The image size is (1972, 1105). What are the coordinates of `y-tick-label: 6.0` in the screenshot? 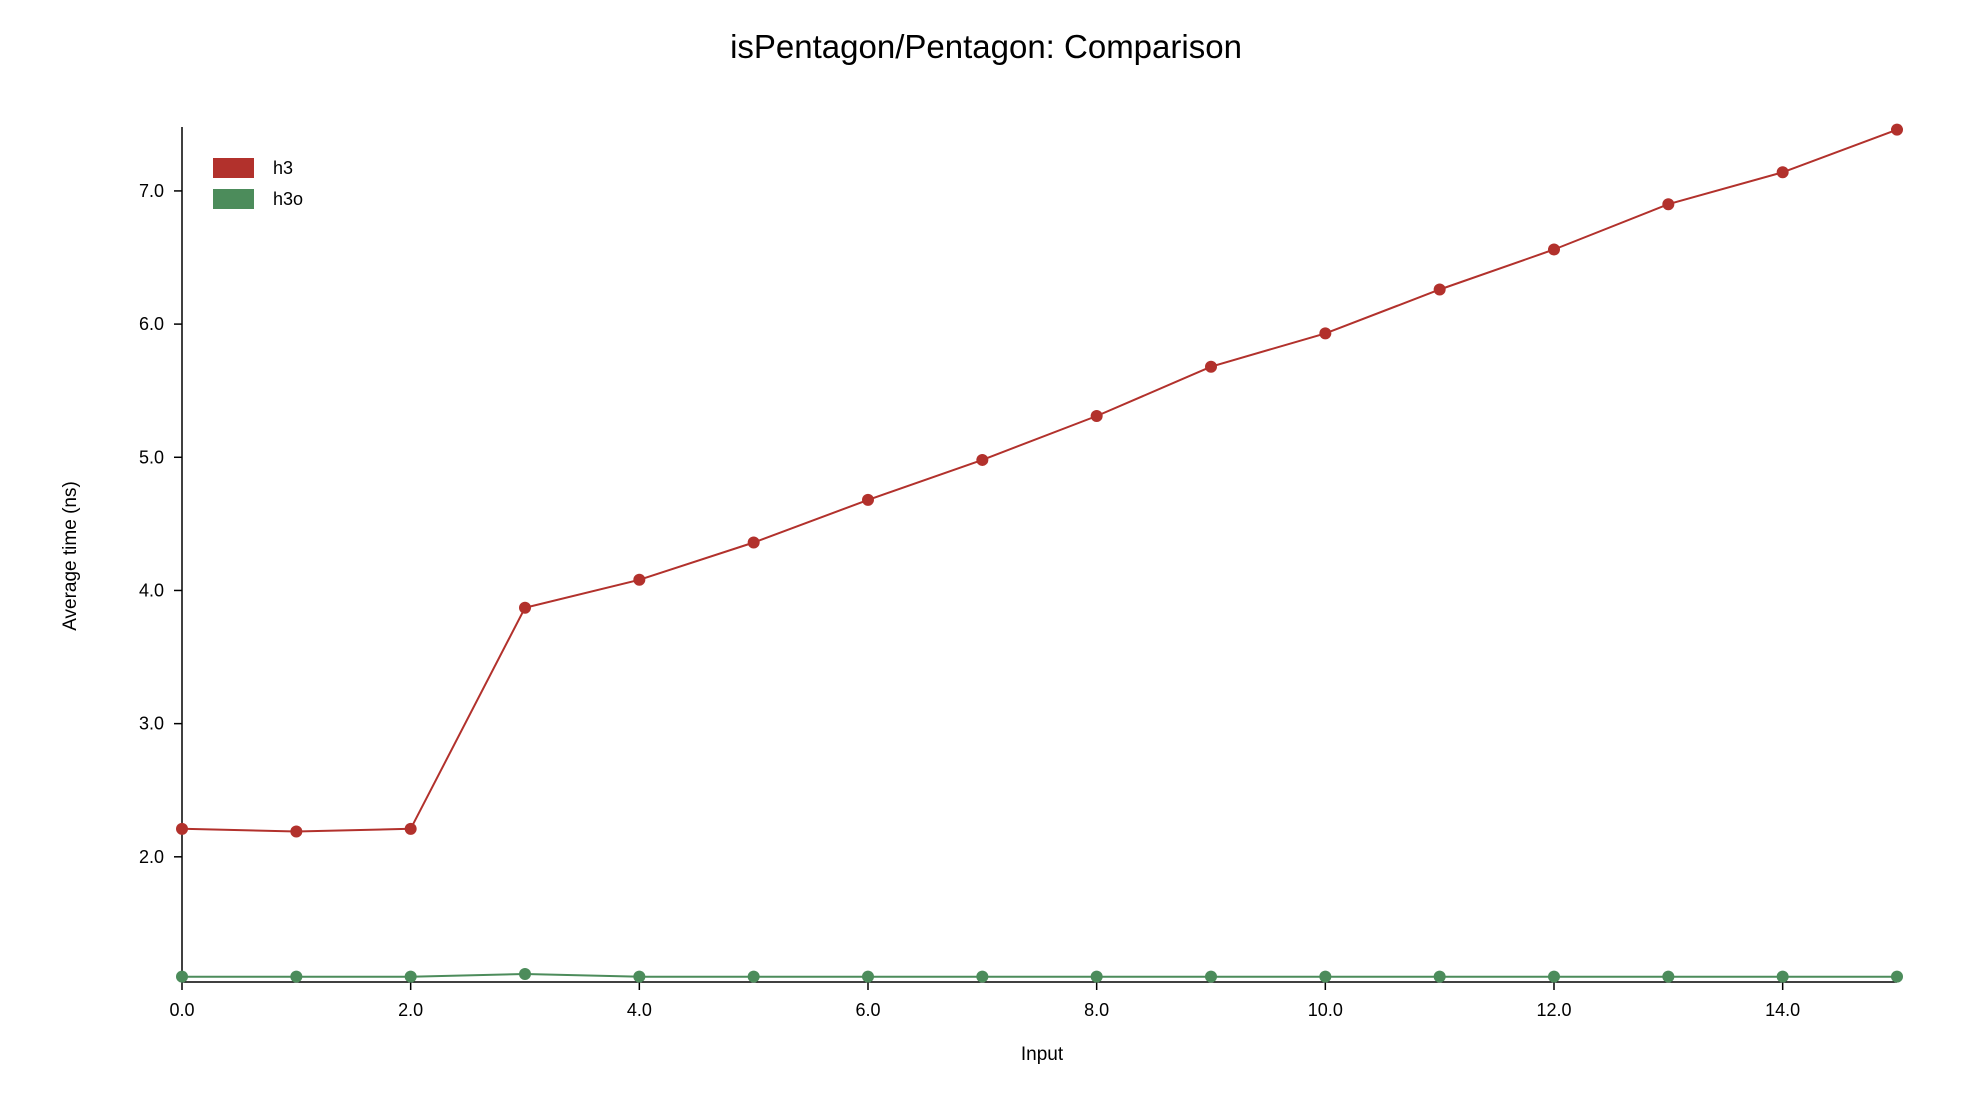 It's located at (151, 324).